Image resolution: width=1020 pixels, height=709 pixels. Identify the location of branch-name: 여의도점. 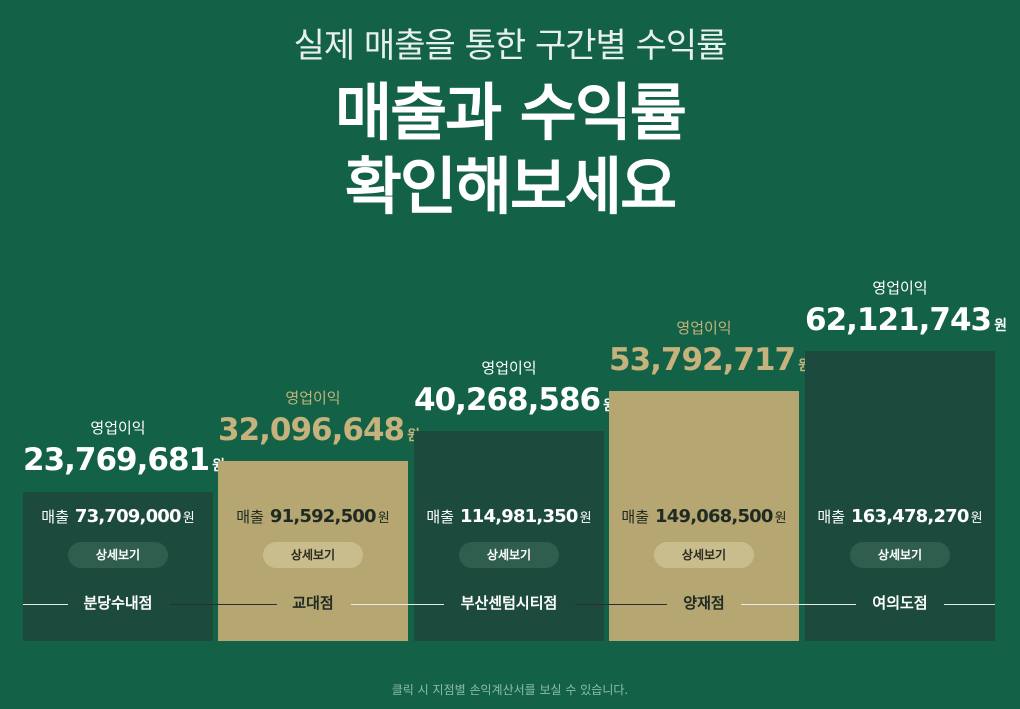
(900, 603).